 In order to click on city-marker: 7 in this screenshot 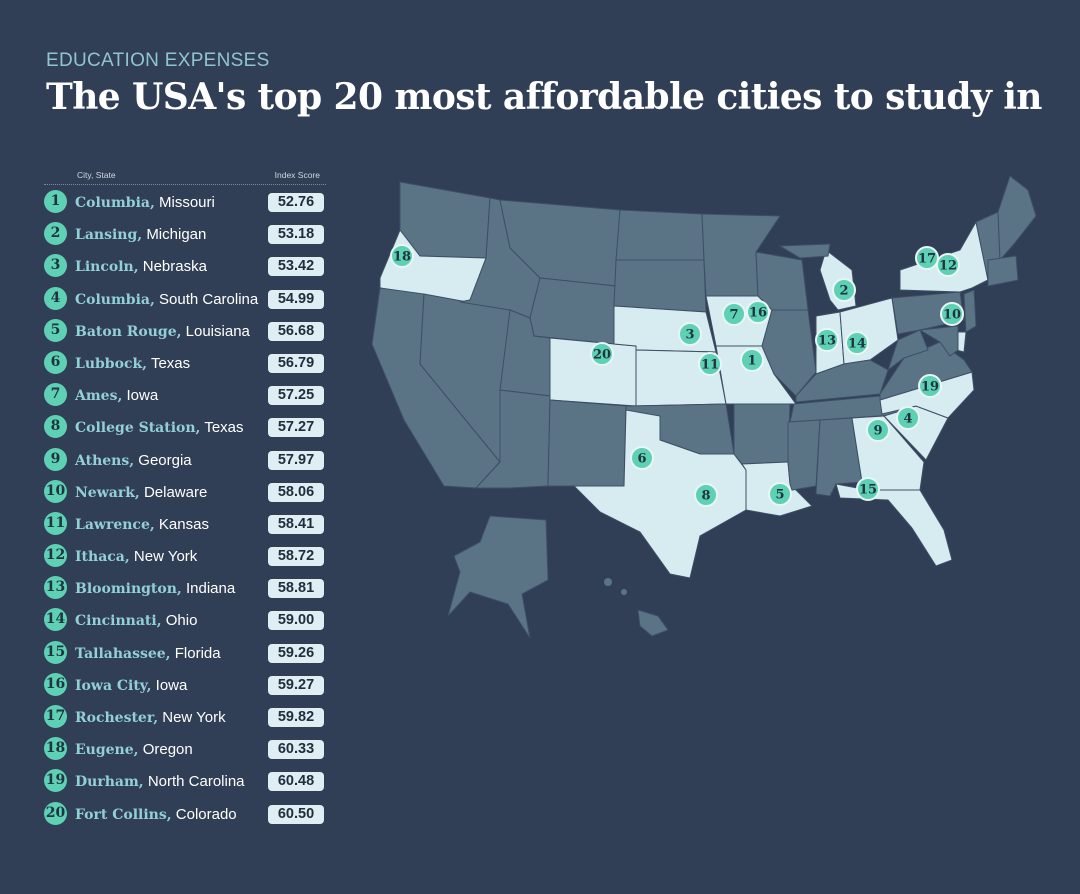, I will do `click(734, 314)`.